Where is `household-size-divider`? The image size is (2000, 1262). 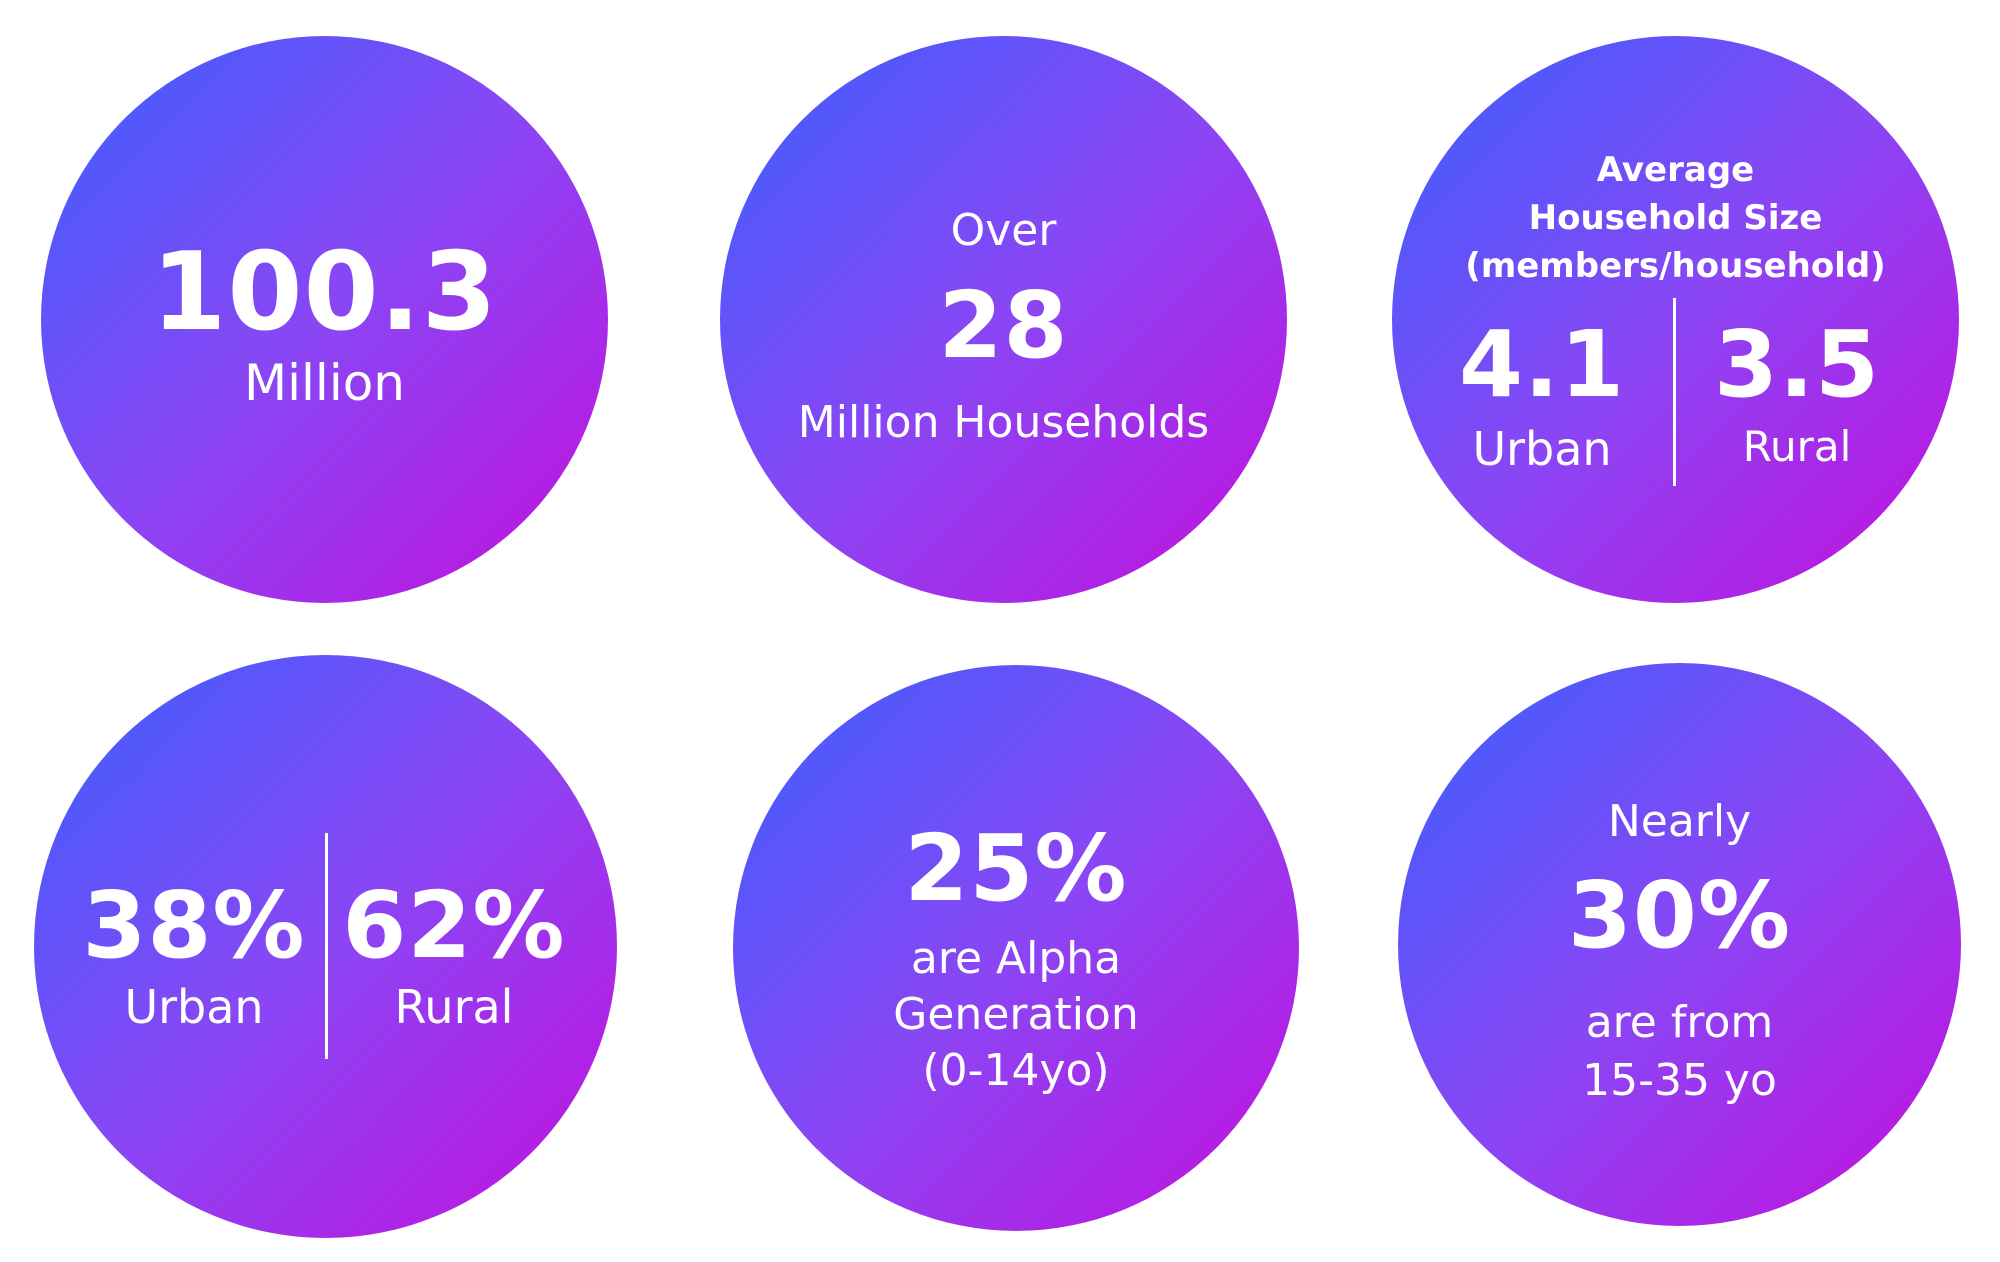 household-size-divider is located at coordinates (1674, 392).